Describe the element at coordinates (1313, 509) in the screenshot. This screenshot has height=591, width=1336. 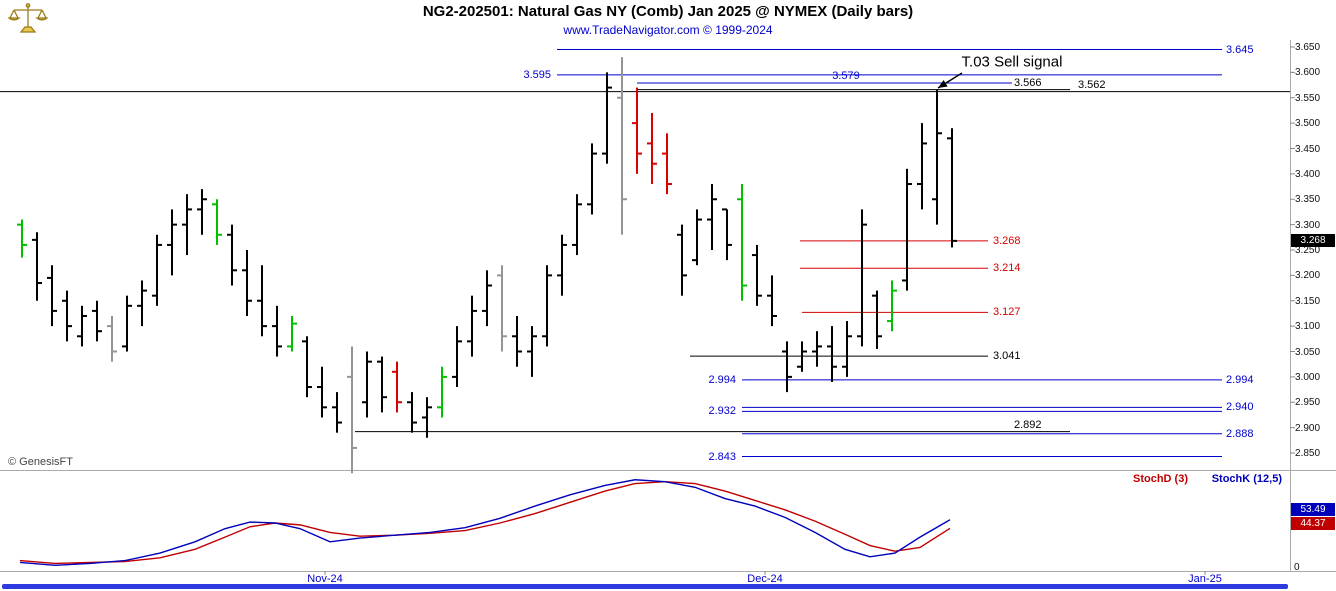
I see `stochk-value-badge: 53.49` at that location.